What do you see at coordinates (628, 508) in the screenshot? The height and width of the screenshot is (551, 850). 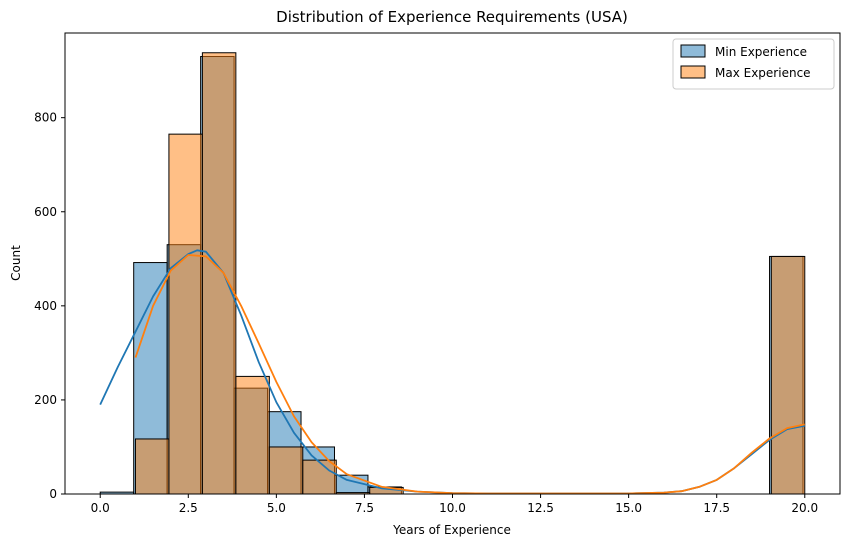 I see `x-tick-label: 15.0` at bounding box center [628, 508].